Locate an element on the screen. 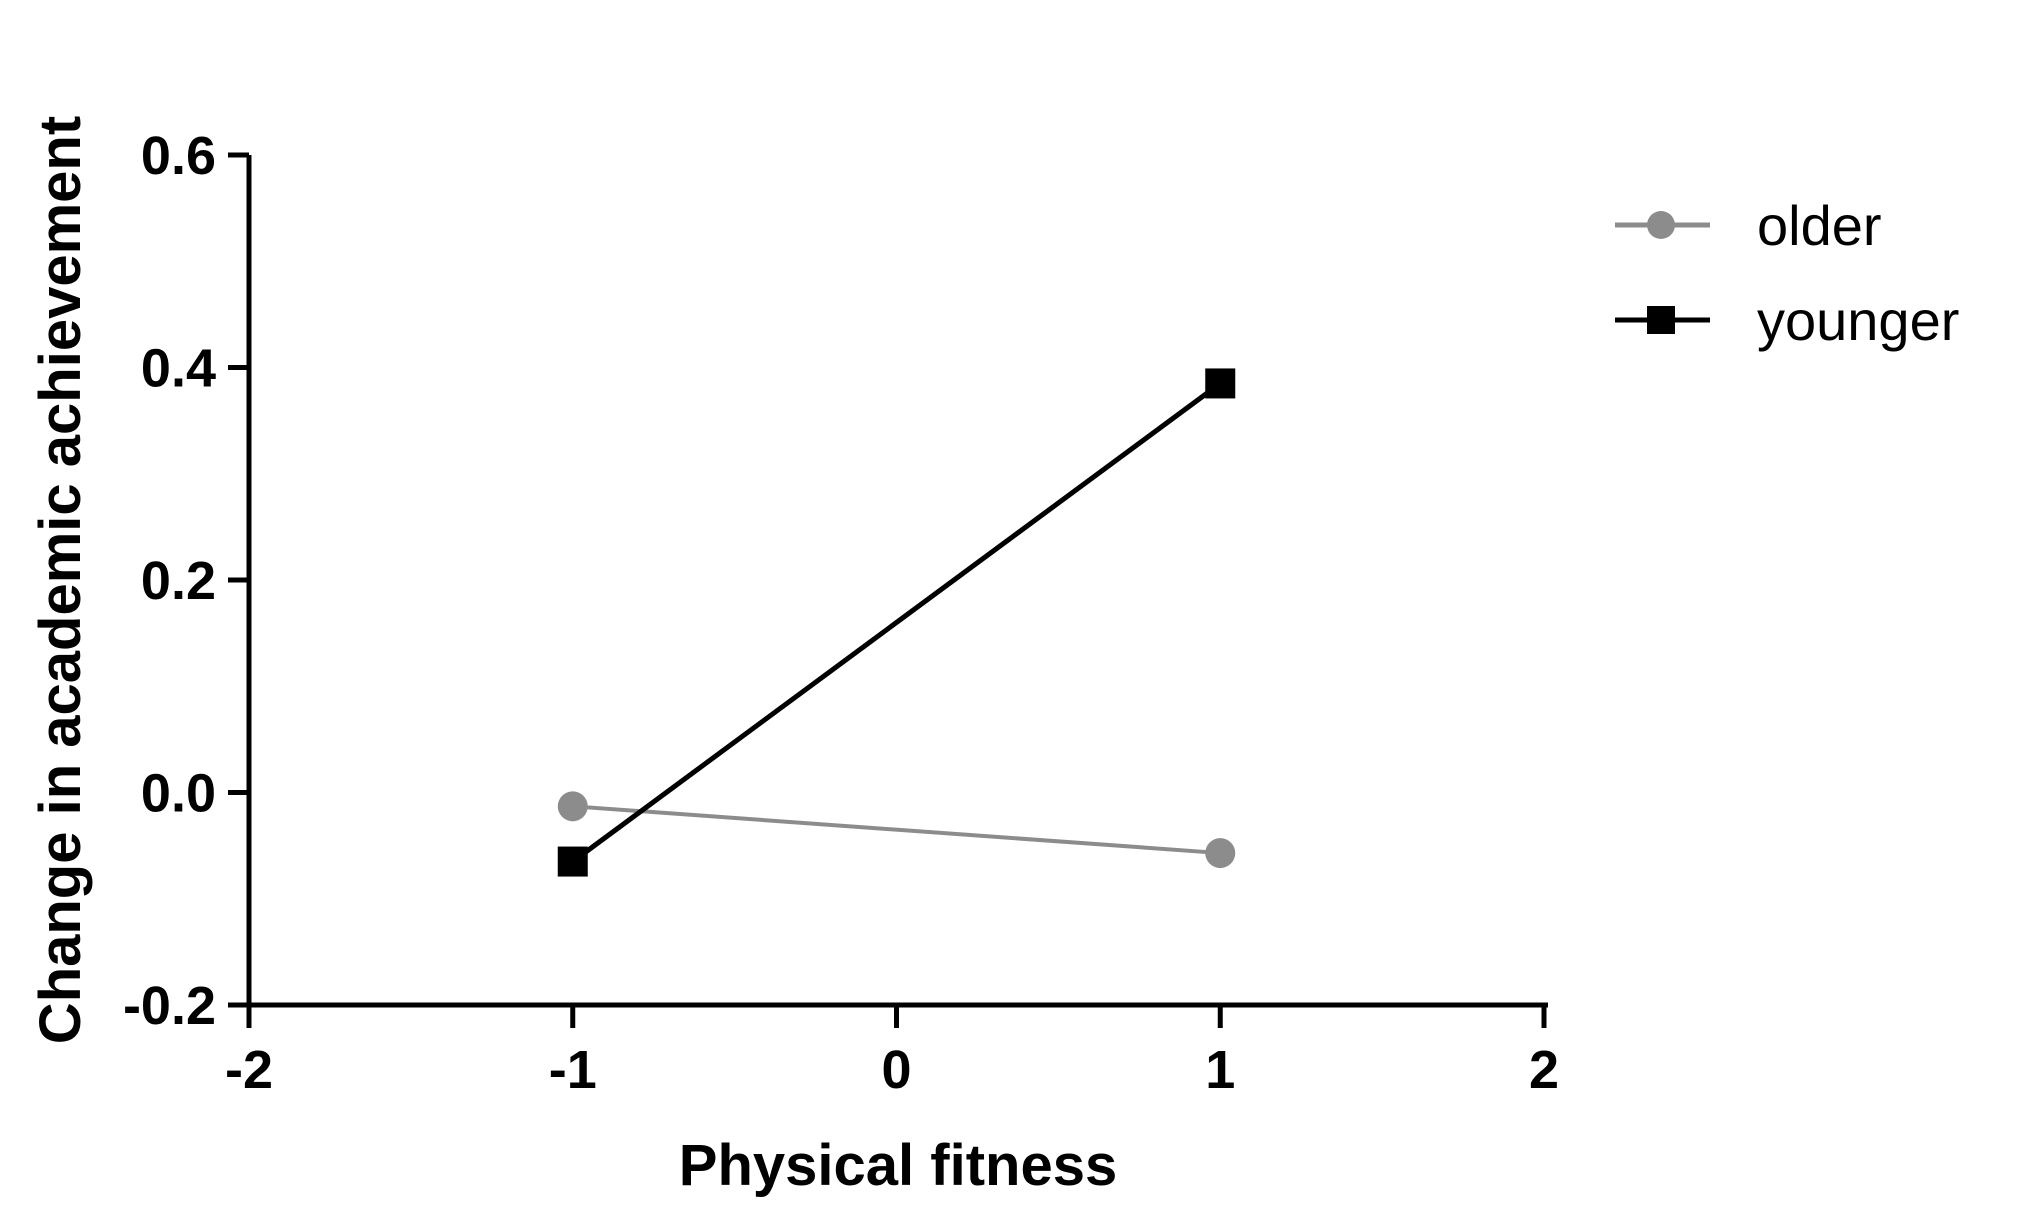 The width and height of the screenshot is (2026, 1224). x-tick-label: -1 is located at coordinates (573, 1070).